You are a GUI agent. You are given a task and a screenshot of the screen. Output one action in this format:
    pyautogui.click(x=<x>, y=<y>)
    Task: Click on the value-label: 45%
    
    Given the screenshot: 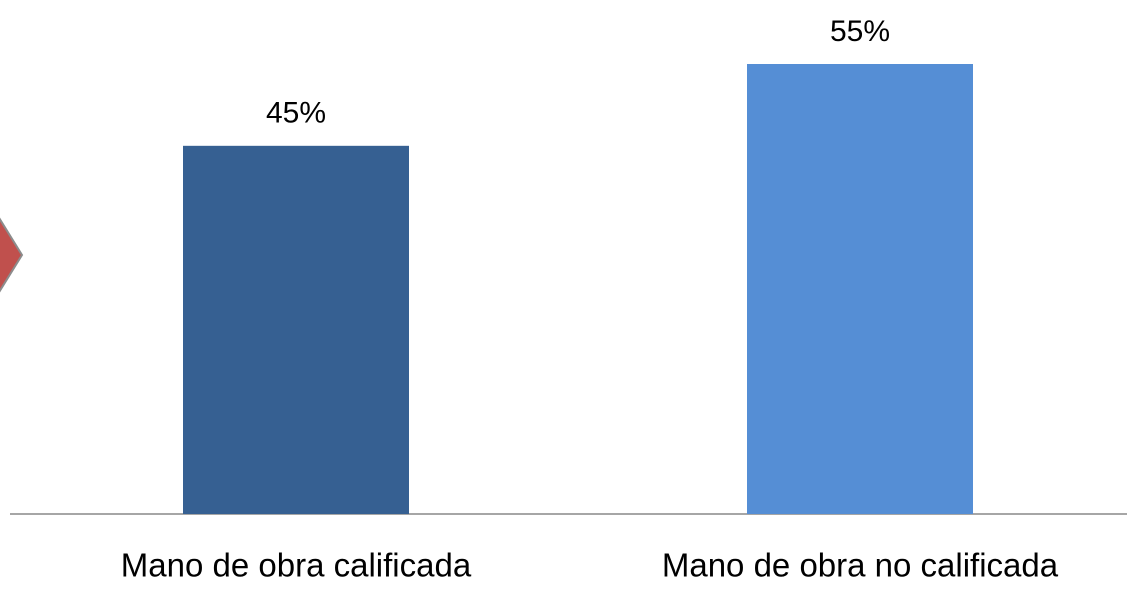 What is the action you would take?
    pyautogui.click(x=296, y=113)
    